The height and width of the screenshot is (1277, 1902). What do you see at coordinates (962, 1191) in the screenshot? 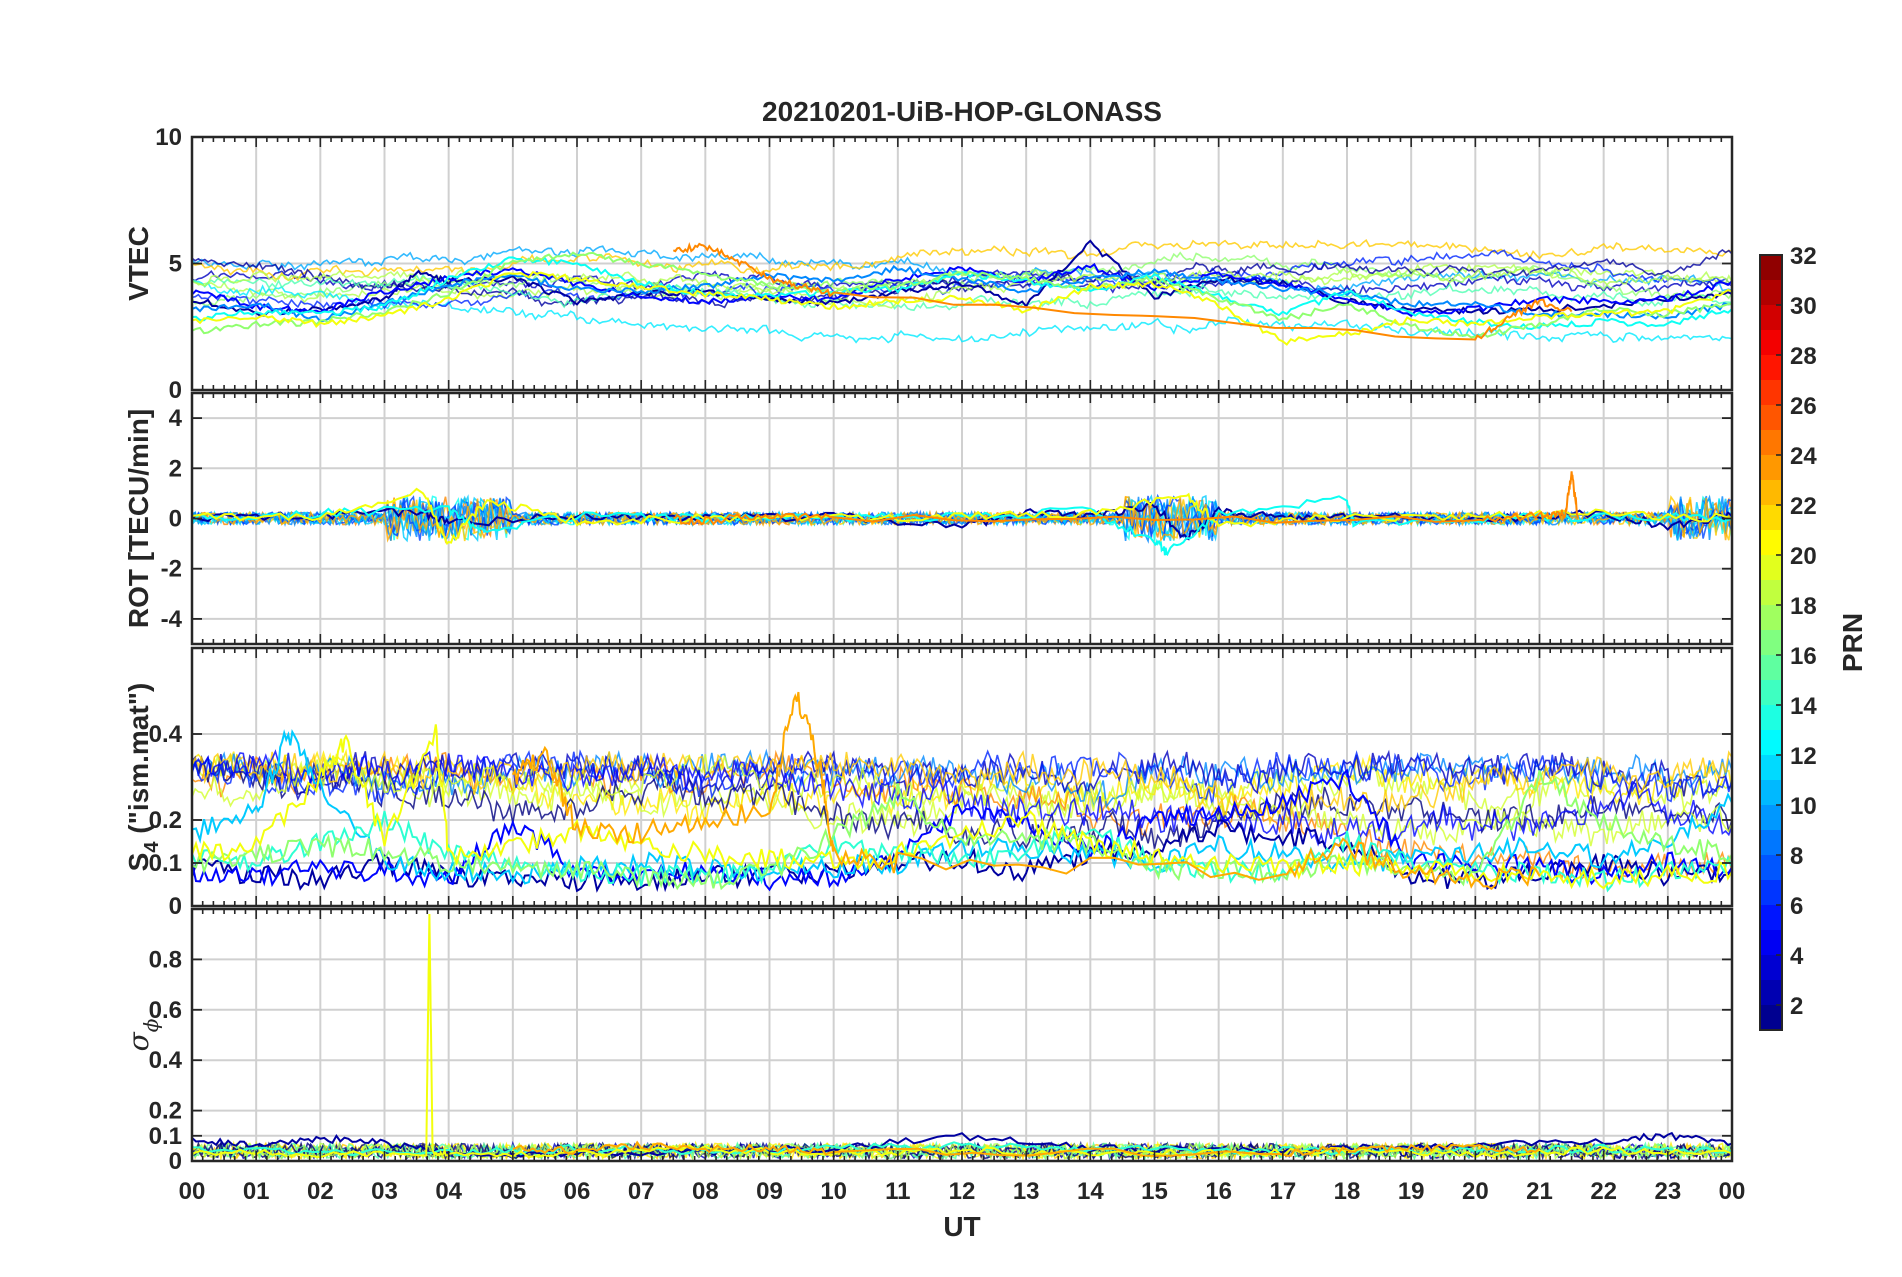
I see `x-tick-label: 12` at bounding box center [962, 1191].